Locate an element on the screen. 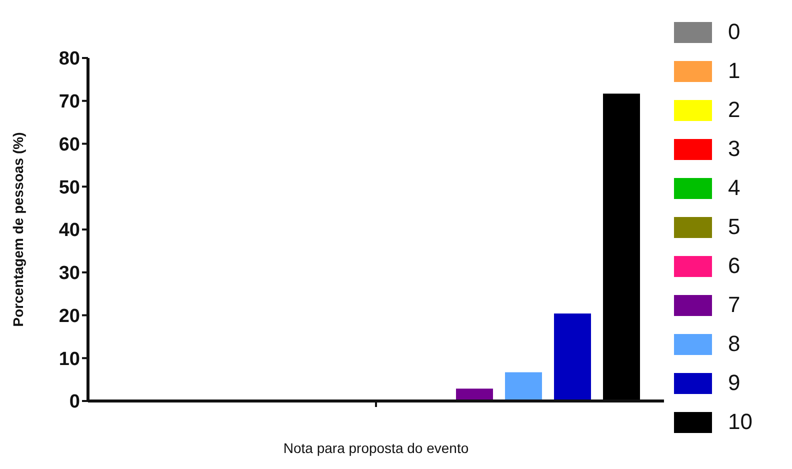 This screenshot has height=469, width=792. legend-label: 1 is located at coordinates (734, 71).